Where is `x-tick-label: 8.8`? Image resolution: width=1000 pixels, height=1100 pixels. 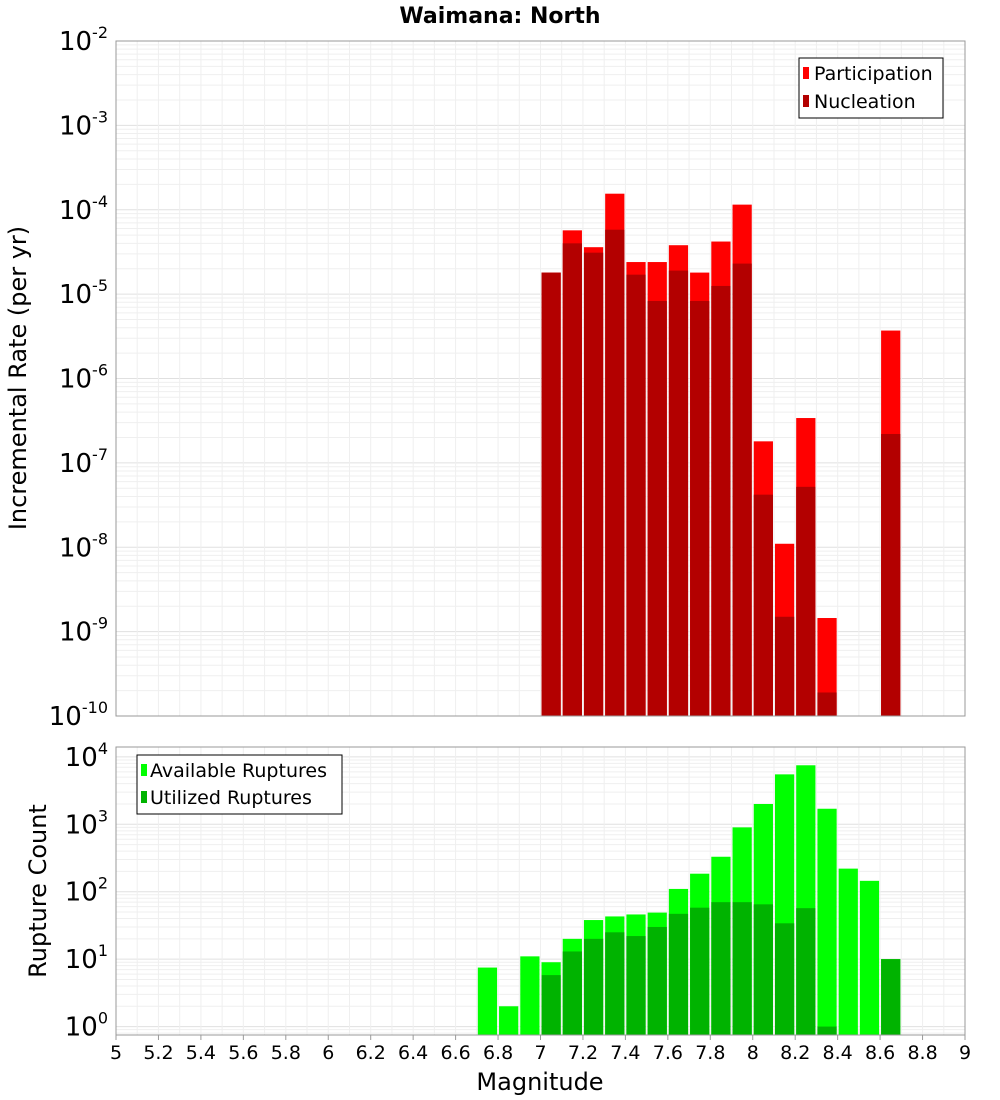
x-tick-label: 8.8 is located at coordinates (922, 1053).